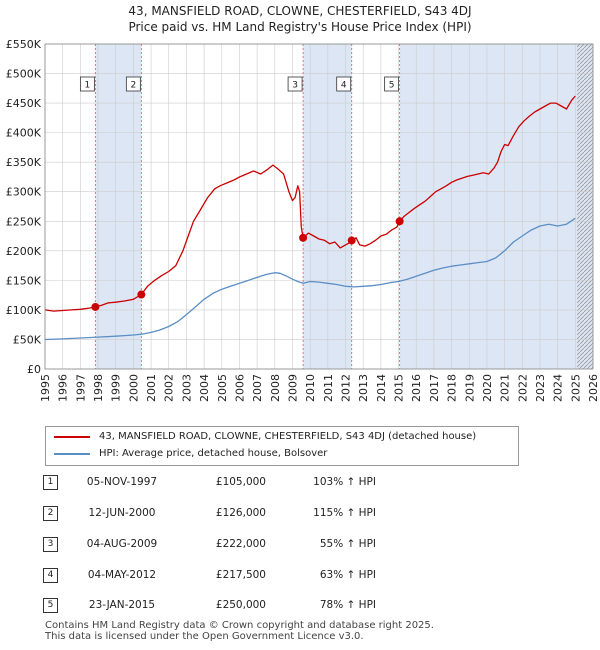 The height and width of the screenshot is (650, 600). I want to click on x-tick-label: 1997, so click(80, 388).